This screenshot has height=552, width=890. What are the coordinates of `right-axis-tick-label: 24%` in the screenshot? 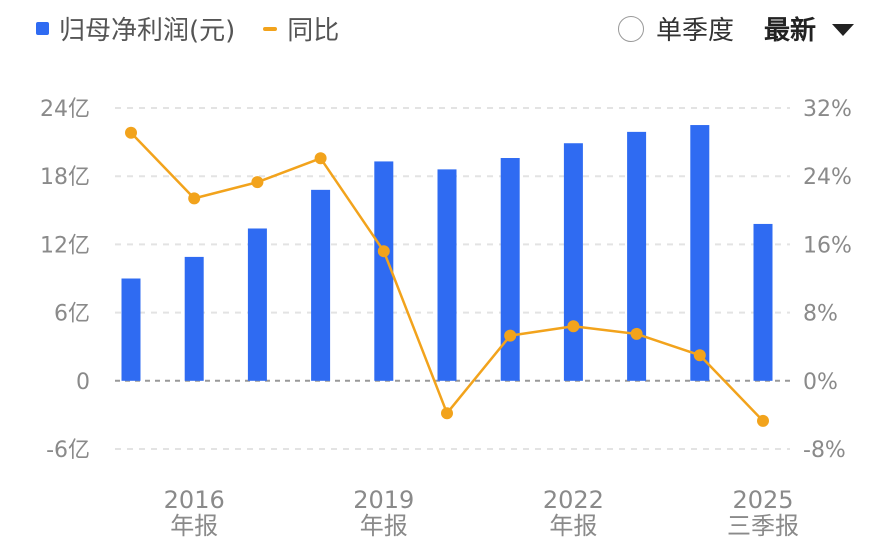 It's located at (827, 177).